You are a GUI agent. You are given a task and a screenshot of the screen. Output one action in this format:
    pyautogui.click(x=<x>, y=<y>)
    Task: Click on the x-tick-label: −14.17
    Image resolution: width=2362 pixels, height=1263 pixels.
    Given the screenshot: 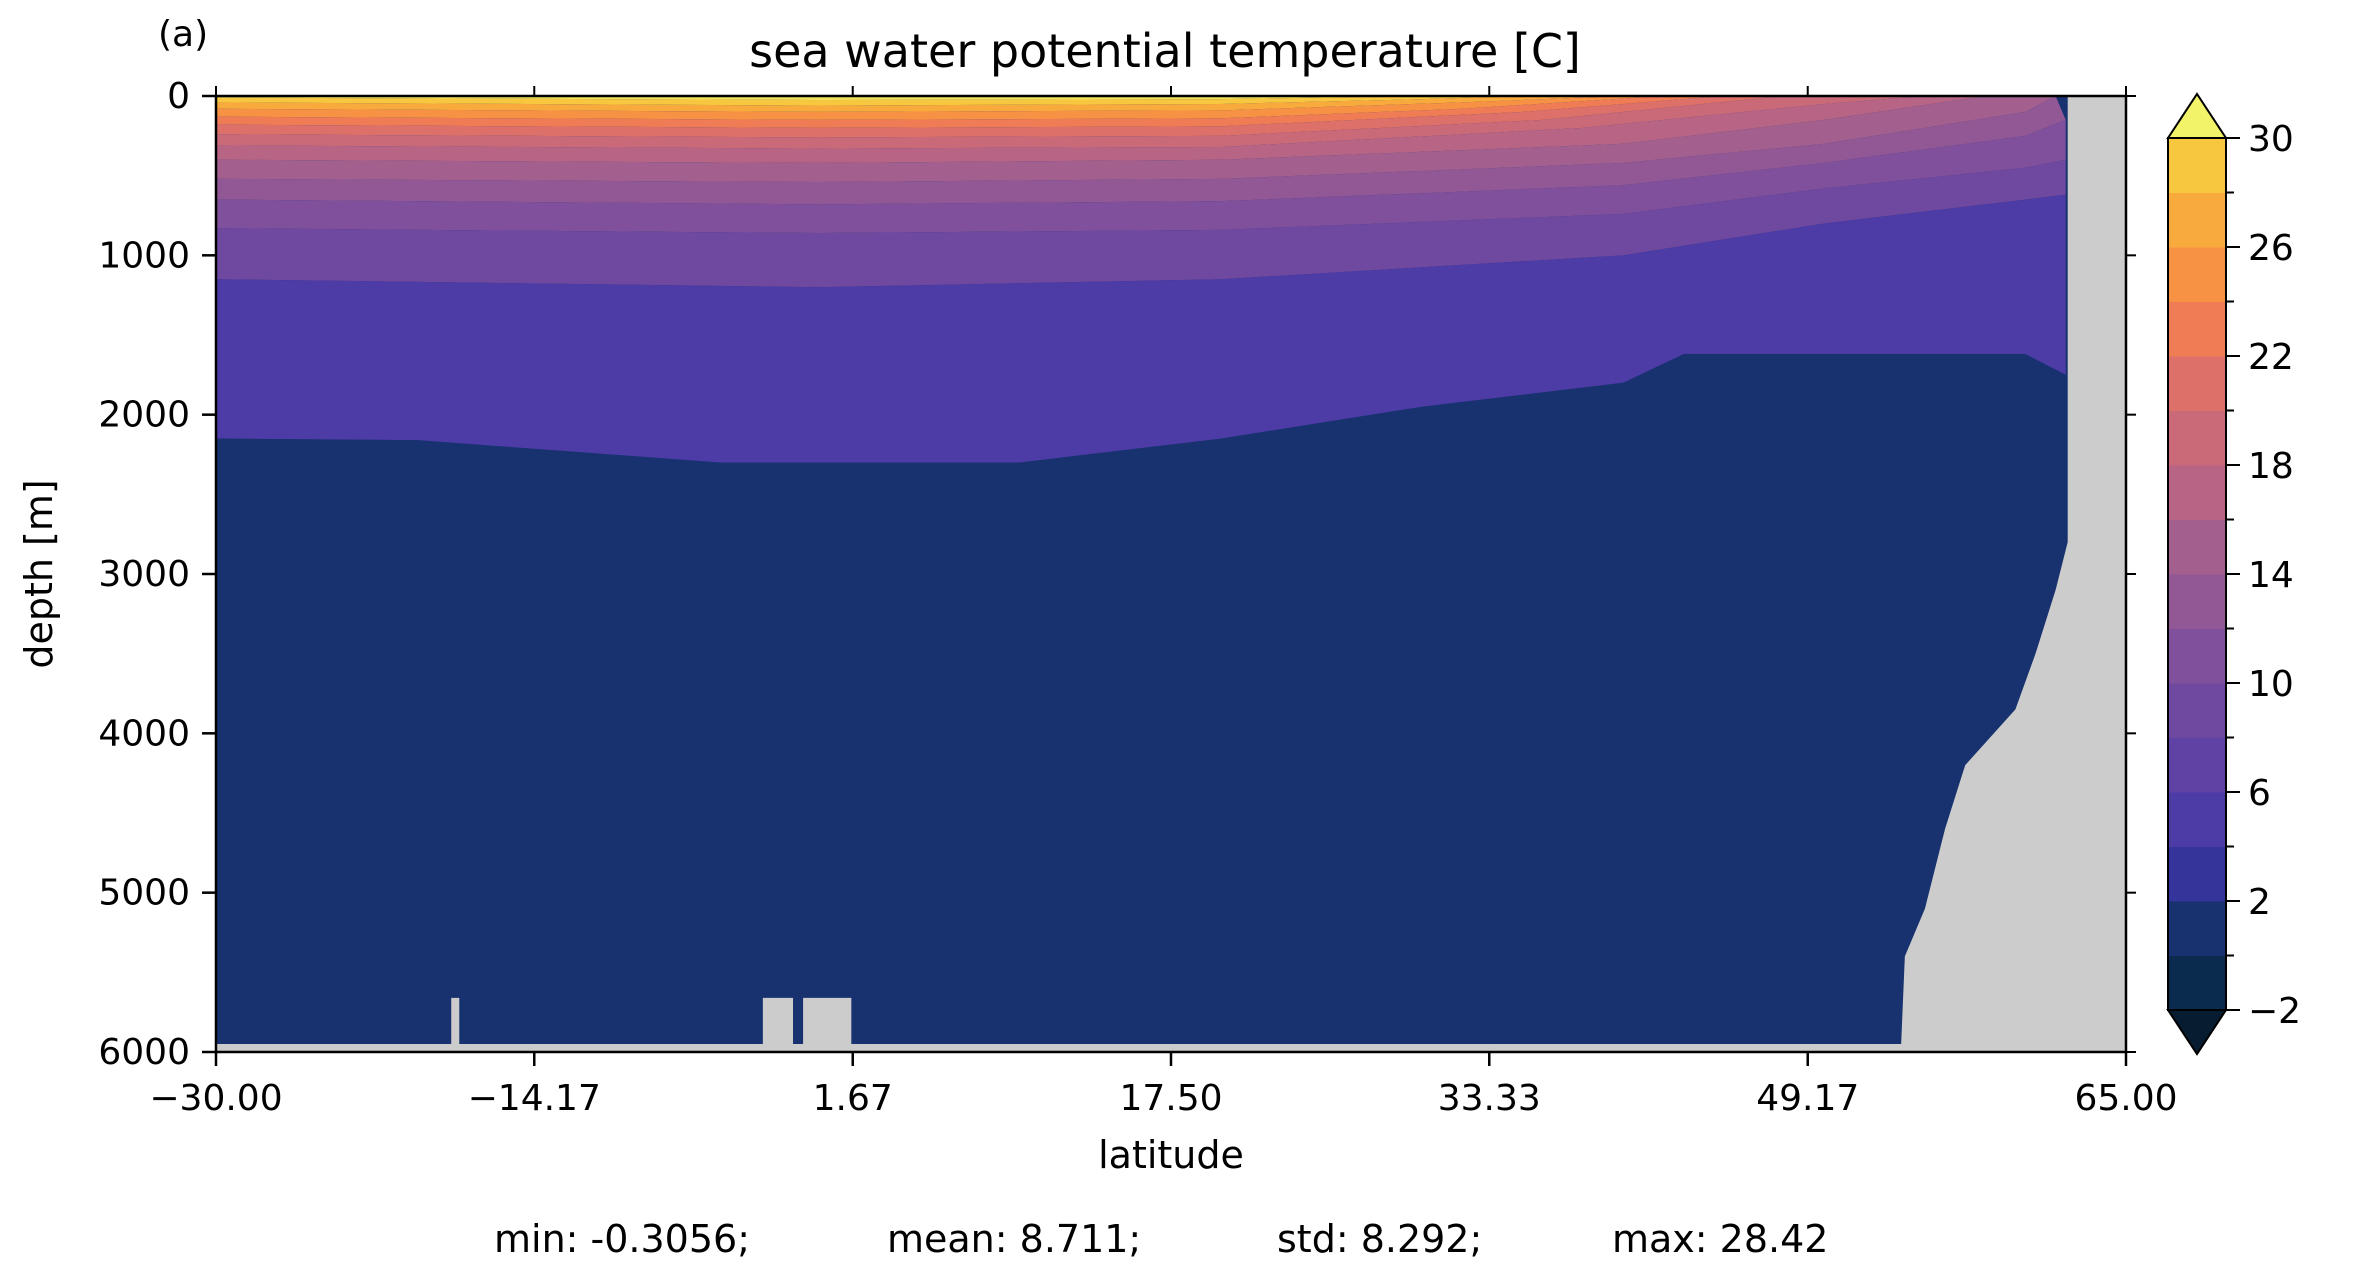 What is the action you would take?
    pyautogui.click(x=534, y=1098)
    